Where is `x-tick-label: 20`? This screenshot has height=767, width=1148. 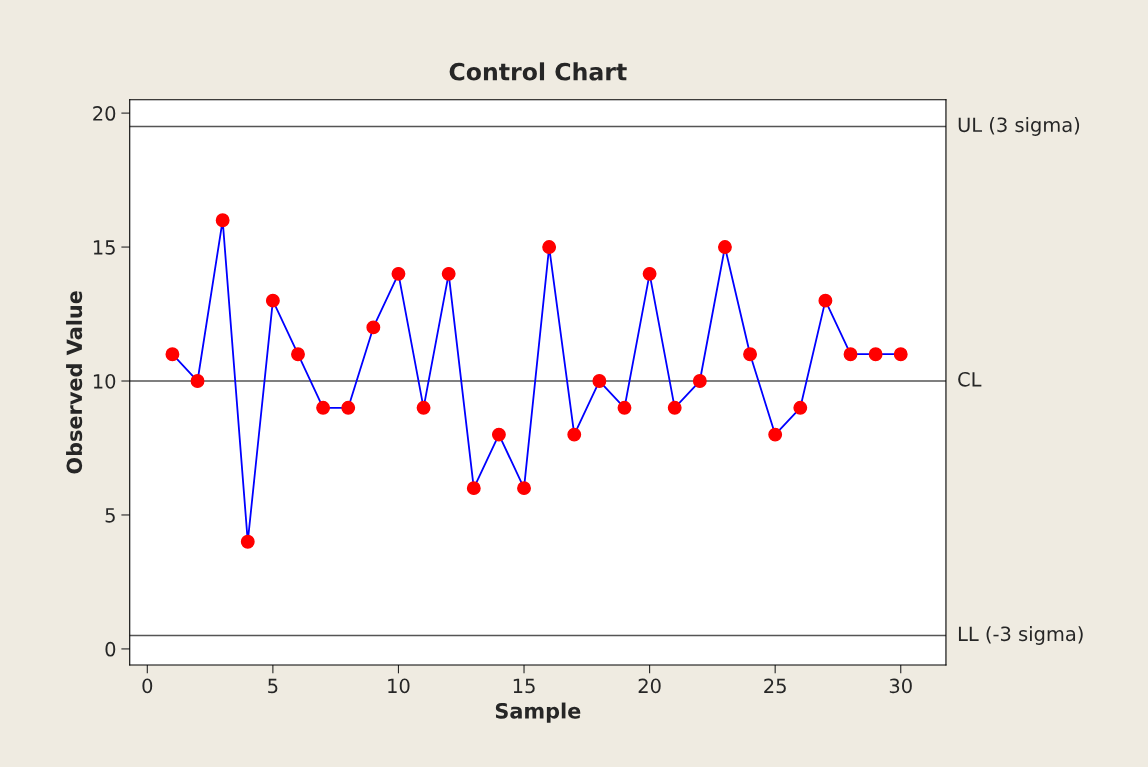
x-tick-label: 20 is located at coordinates (649, 686).